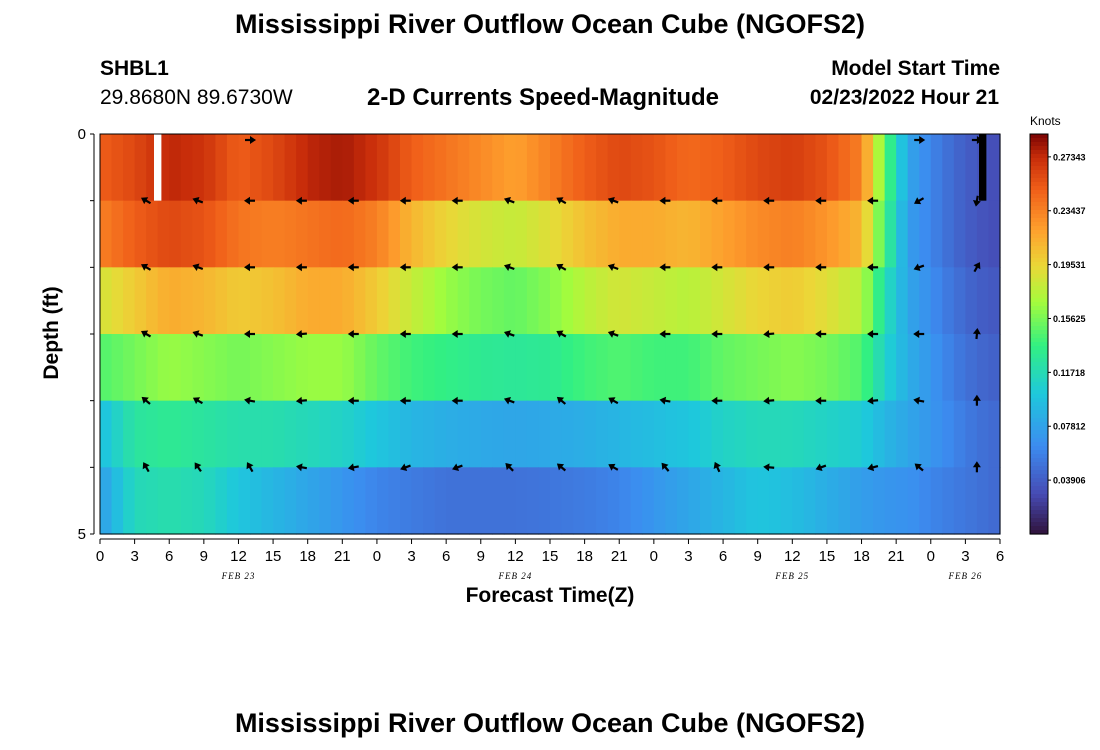 This screenshot has height=750, width=1100. What do you see at coordinates (196, 97) in the screenshot?
I see `station-coordinates: 29.8680N 89.6730W` at bounding box center [196, 97].